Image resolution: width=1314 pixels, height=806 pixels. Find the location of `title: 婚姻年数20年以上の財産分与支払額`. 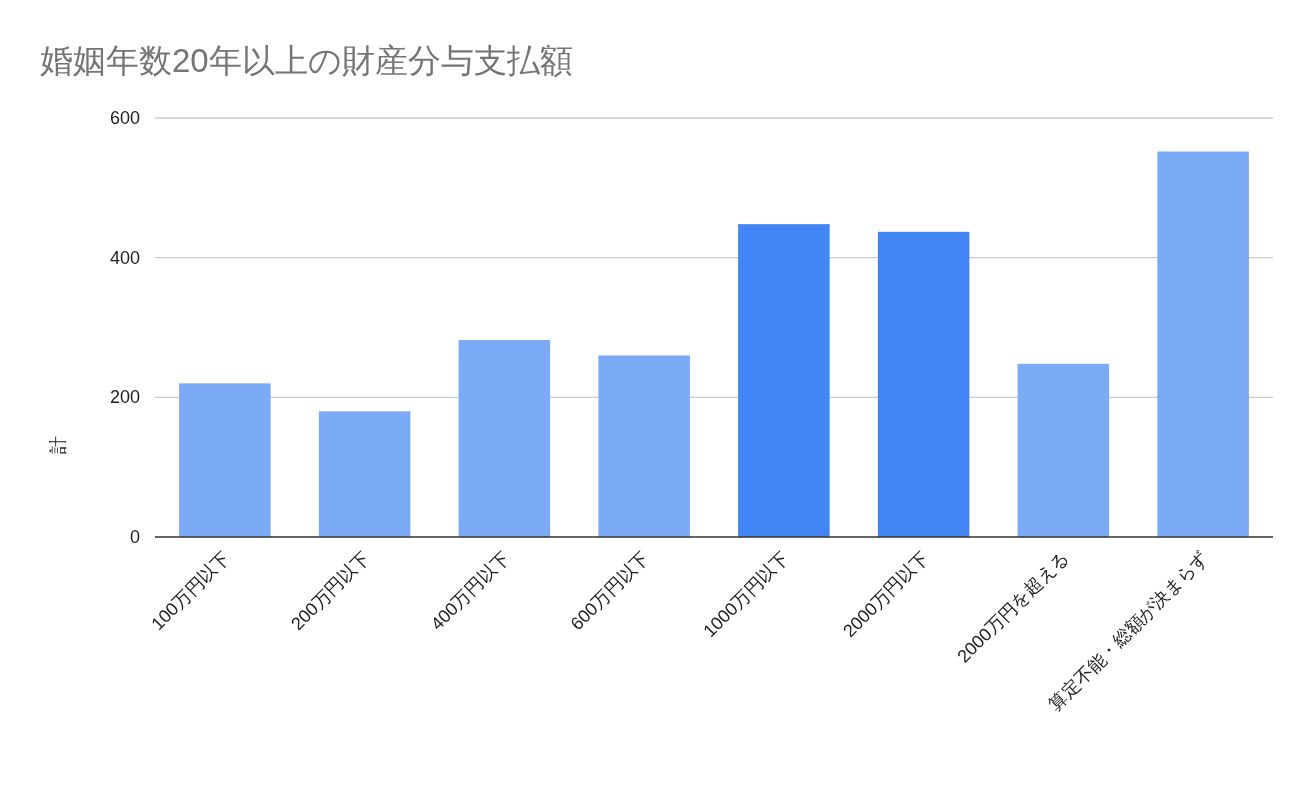

title: 婚姻年数20年以上の財産分与支払額 is located at coordinates (306, 60).